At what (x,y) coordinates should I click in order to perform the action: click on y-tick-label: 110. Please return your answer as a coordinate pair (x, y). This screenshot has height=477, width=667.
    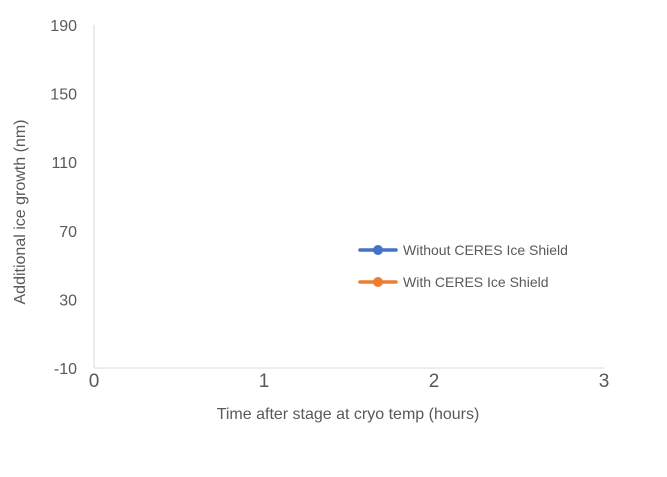
    Looking at the image, I should click on (64, 163).